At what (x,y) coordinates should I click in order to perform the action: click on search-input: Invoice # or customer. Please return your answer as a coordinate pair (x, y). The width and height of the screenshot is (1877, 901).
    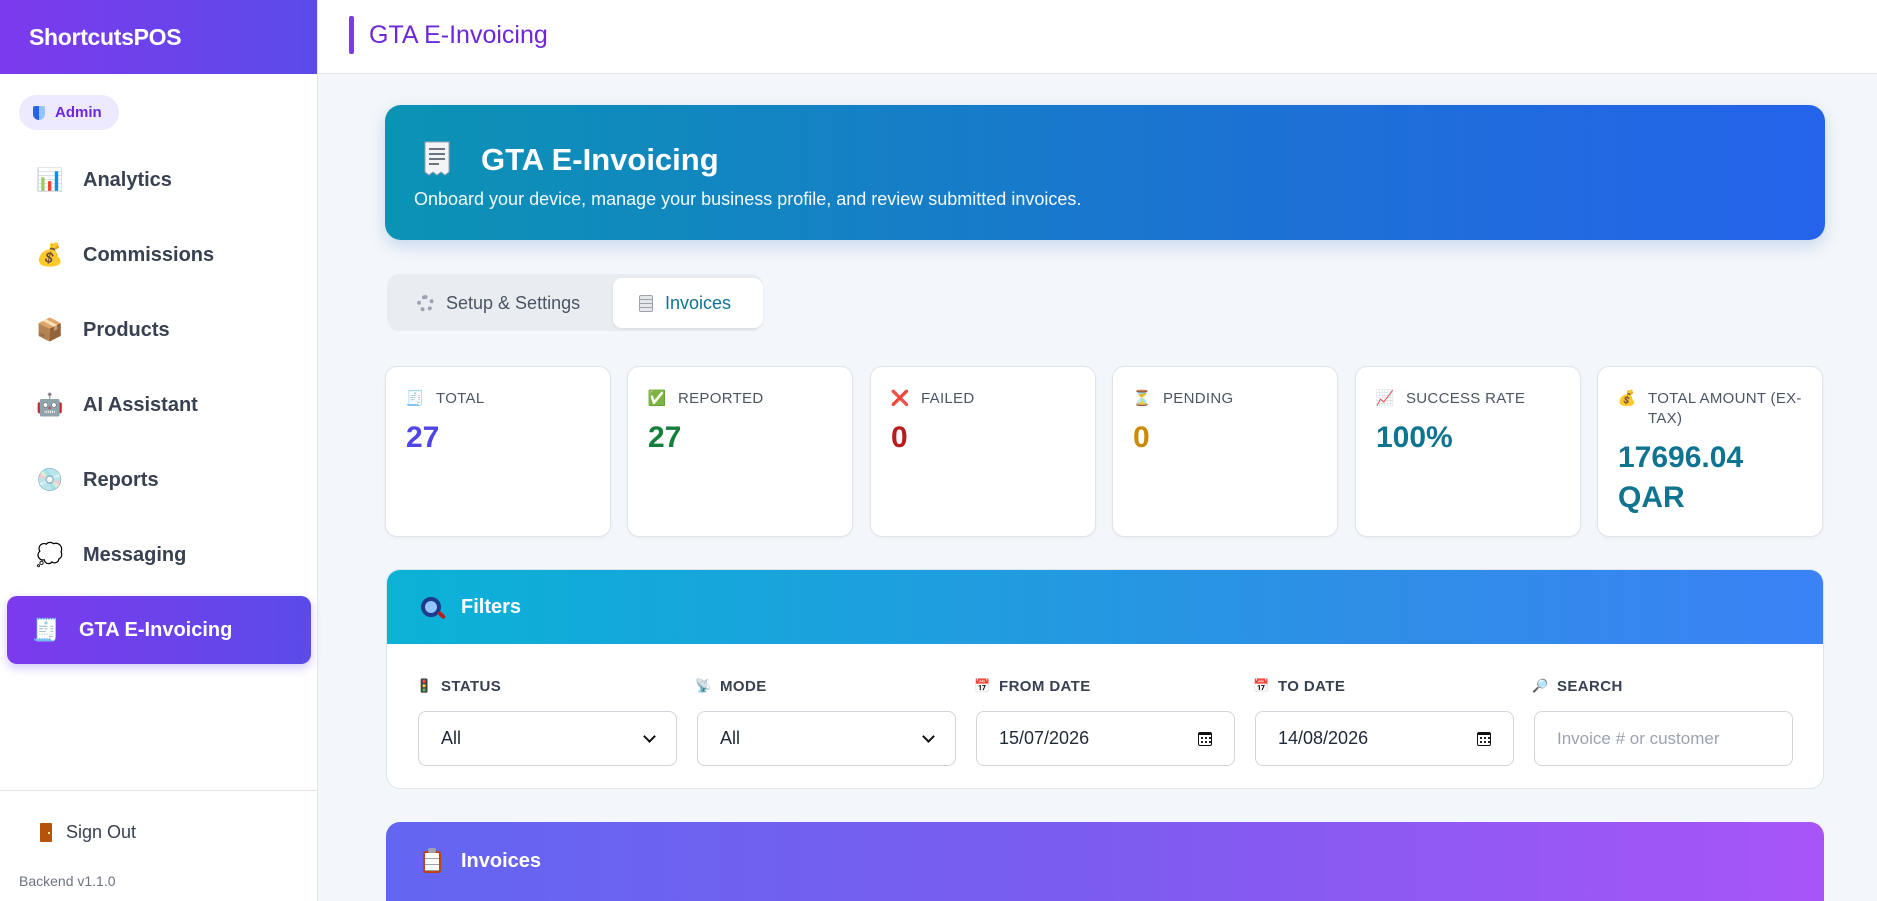
    Looking at the image, I should click on (1663, 738).